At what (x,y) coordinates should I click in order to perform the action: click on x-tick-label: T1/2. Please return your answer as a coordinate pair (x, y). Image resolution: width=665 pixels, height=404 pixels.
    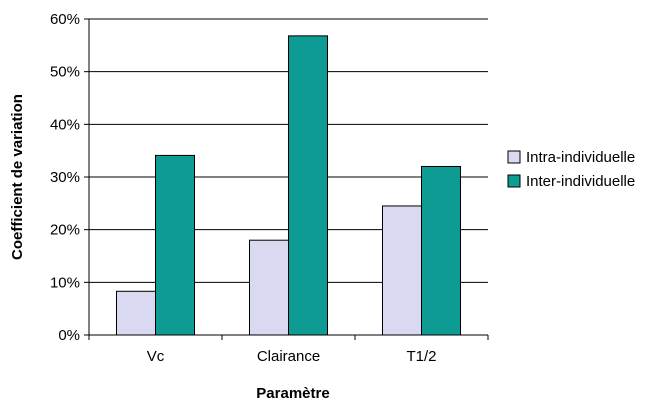
    Looking at the image, I should click on (421, 356).